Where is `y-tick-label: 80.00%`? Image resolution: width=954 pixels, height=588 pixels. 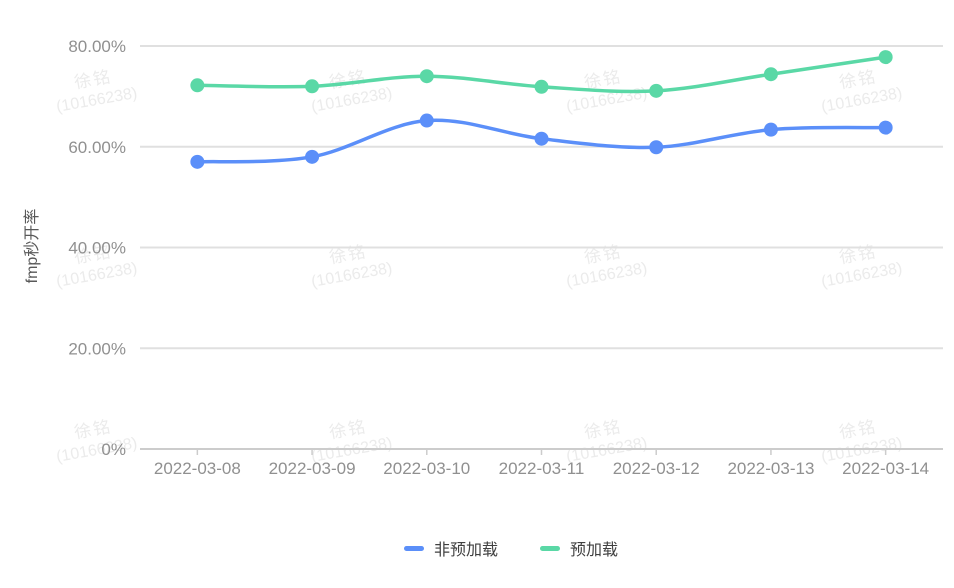
y-tick-label: 80.00% is located at coordinates (97, 46).